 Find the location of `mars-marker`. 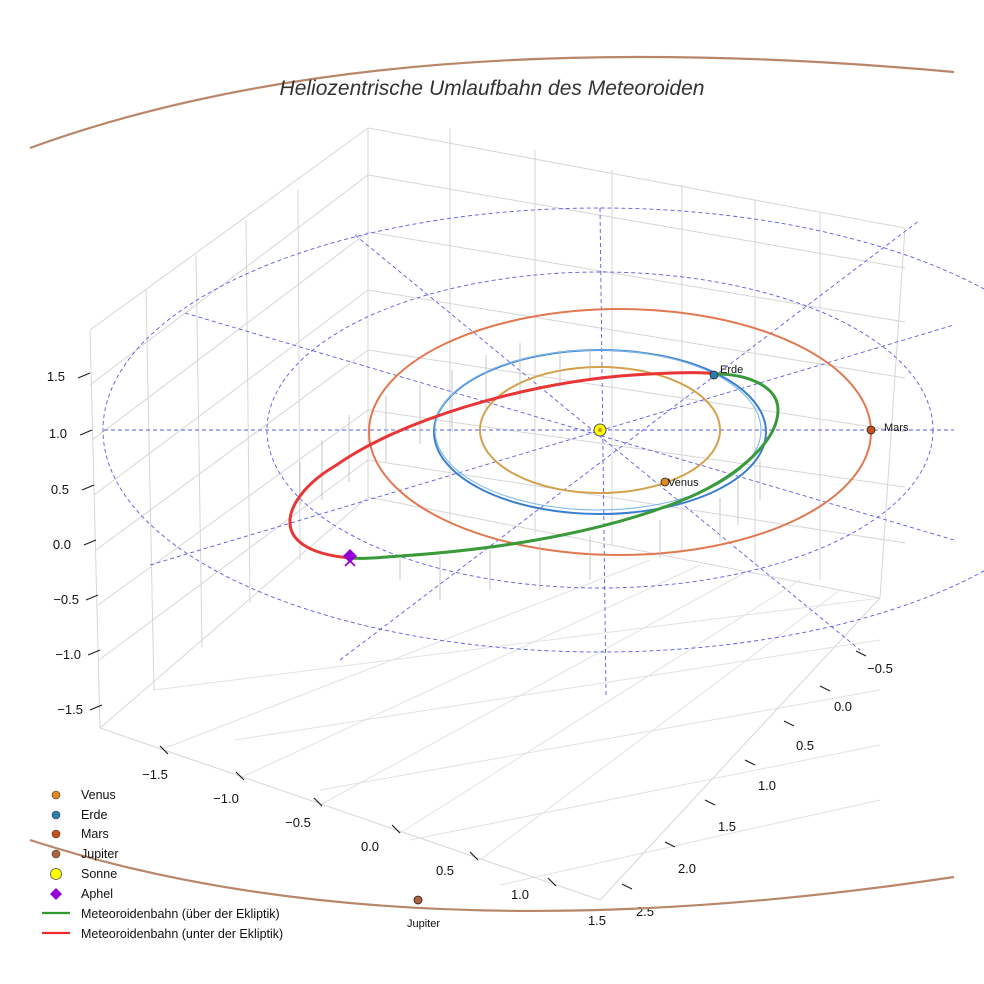

mars-marker is located at coordinates (871, 430).